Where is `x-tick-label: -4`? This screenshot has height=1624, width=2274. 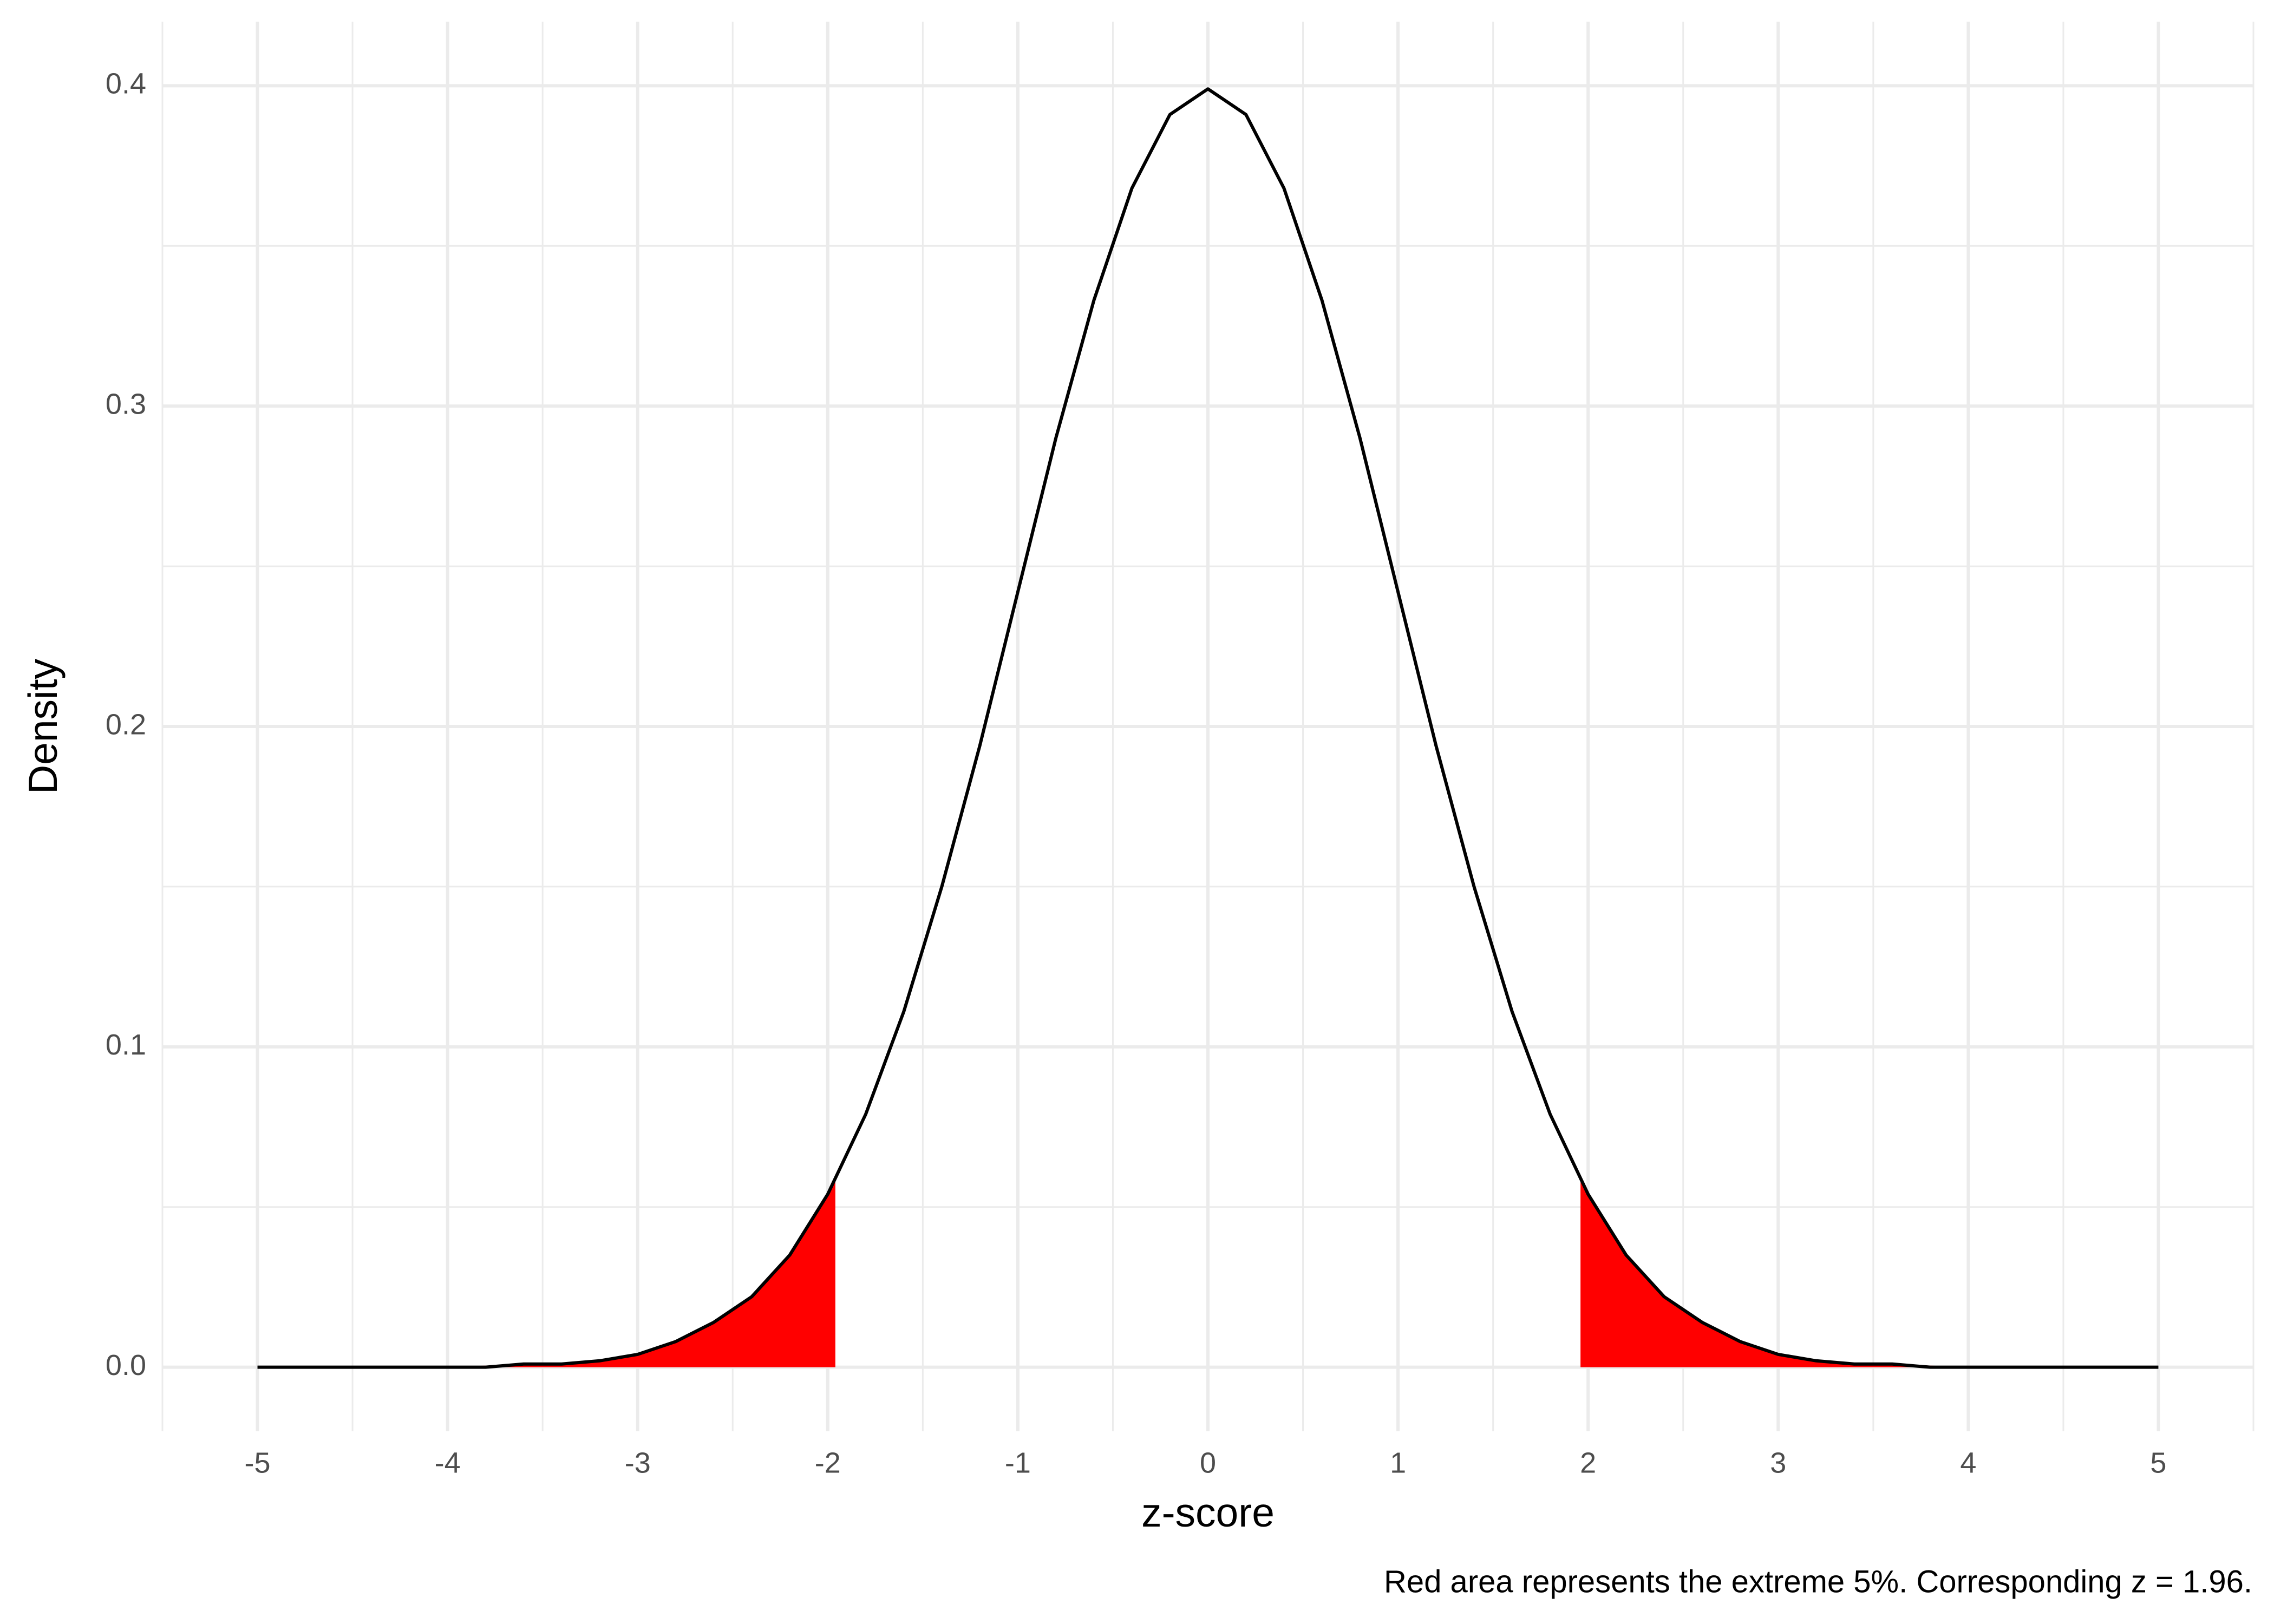 x-tick-label: -4 is located at coordinates (448, 1462).